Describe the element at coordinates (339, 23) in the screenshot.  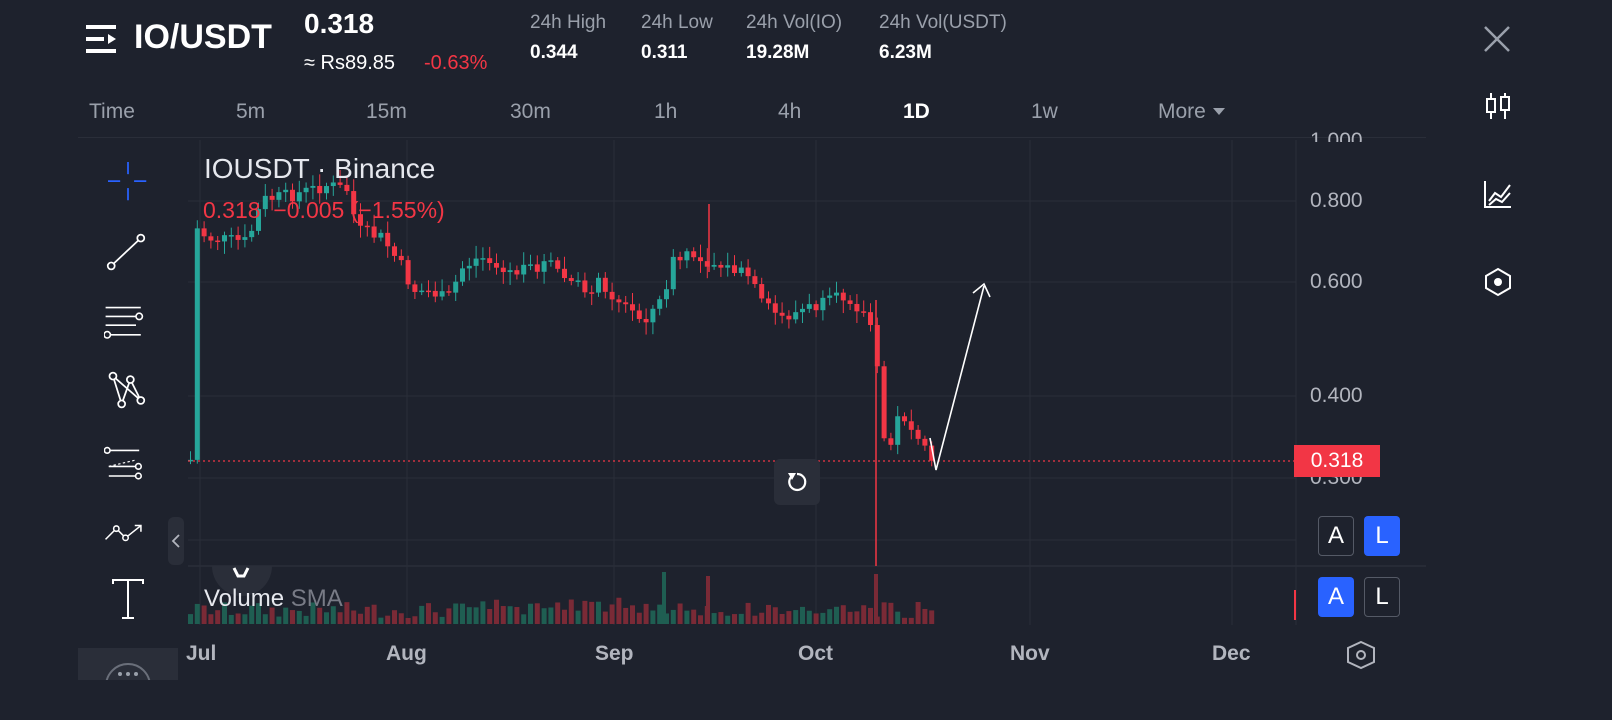
I see `last-price: 0.318` at that location.